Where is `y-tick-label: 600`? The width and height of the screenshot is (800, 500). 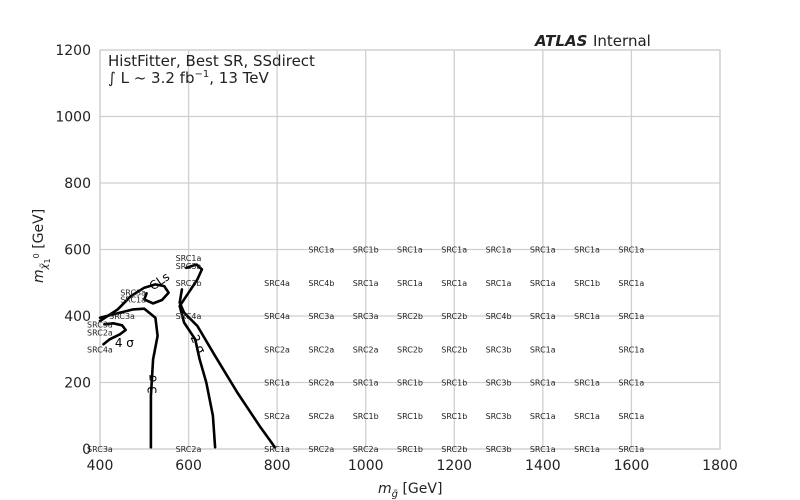 y-tick-label: 600 is located at coordinates (77, 251).